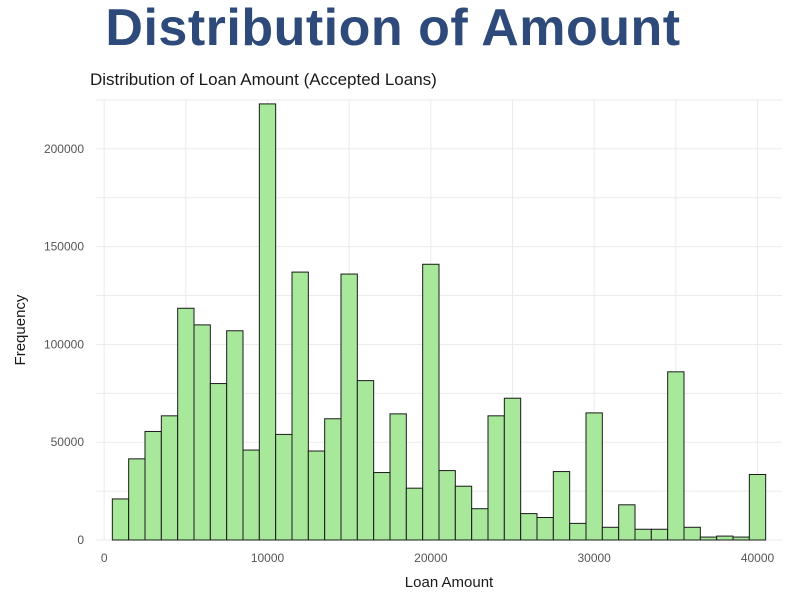 Image resolution: width=786 pixels, height=603 pixels. Describe the element at coordinates (393, 28) in the screenshot. I see `slide-title: Distribution of Amount` at that location.